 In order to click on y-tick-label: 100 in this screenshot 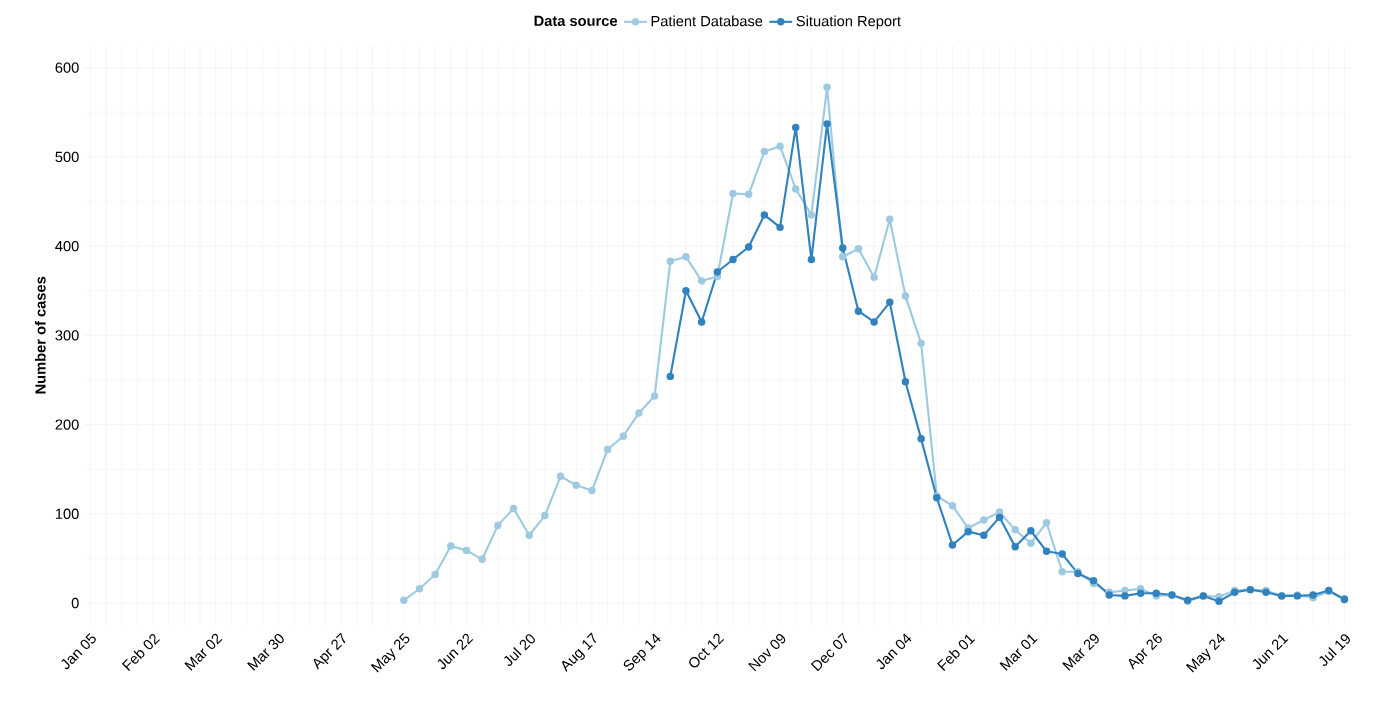, I will do `click(67, 513)`.